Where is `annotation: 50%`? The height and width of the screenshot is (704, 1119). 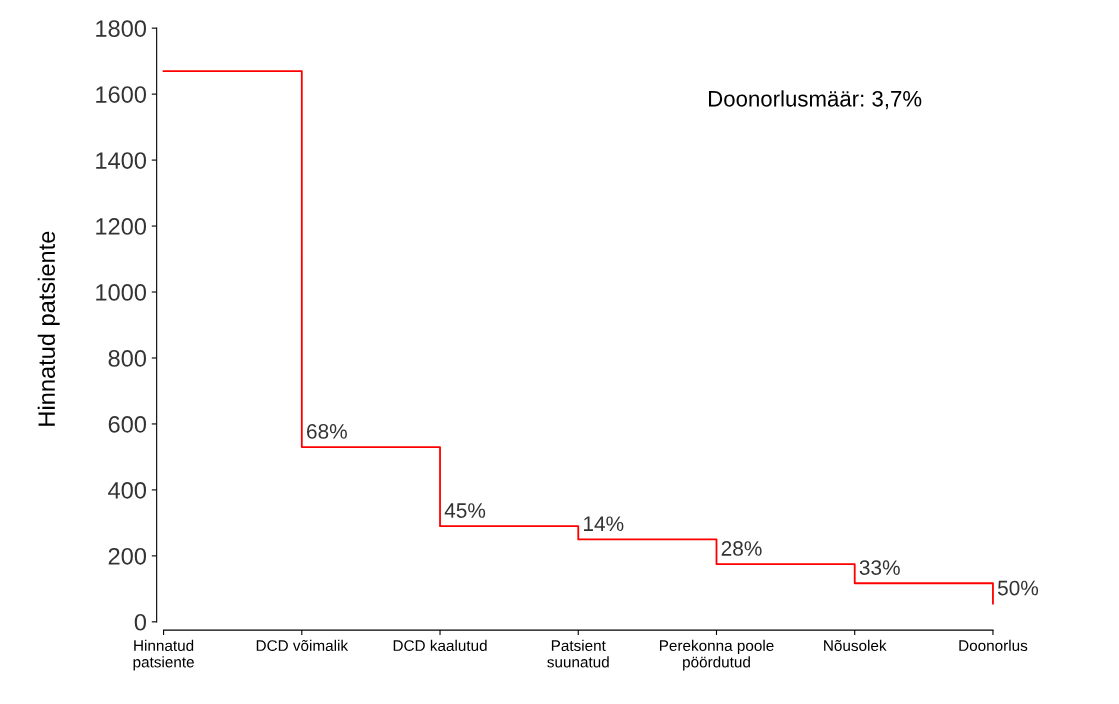
annotation: 50% is located at coordinates (1018, 588).